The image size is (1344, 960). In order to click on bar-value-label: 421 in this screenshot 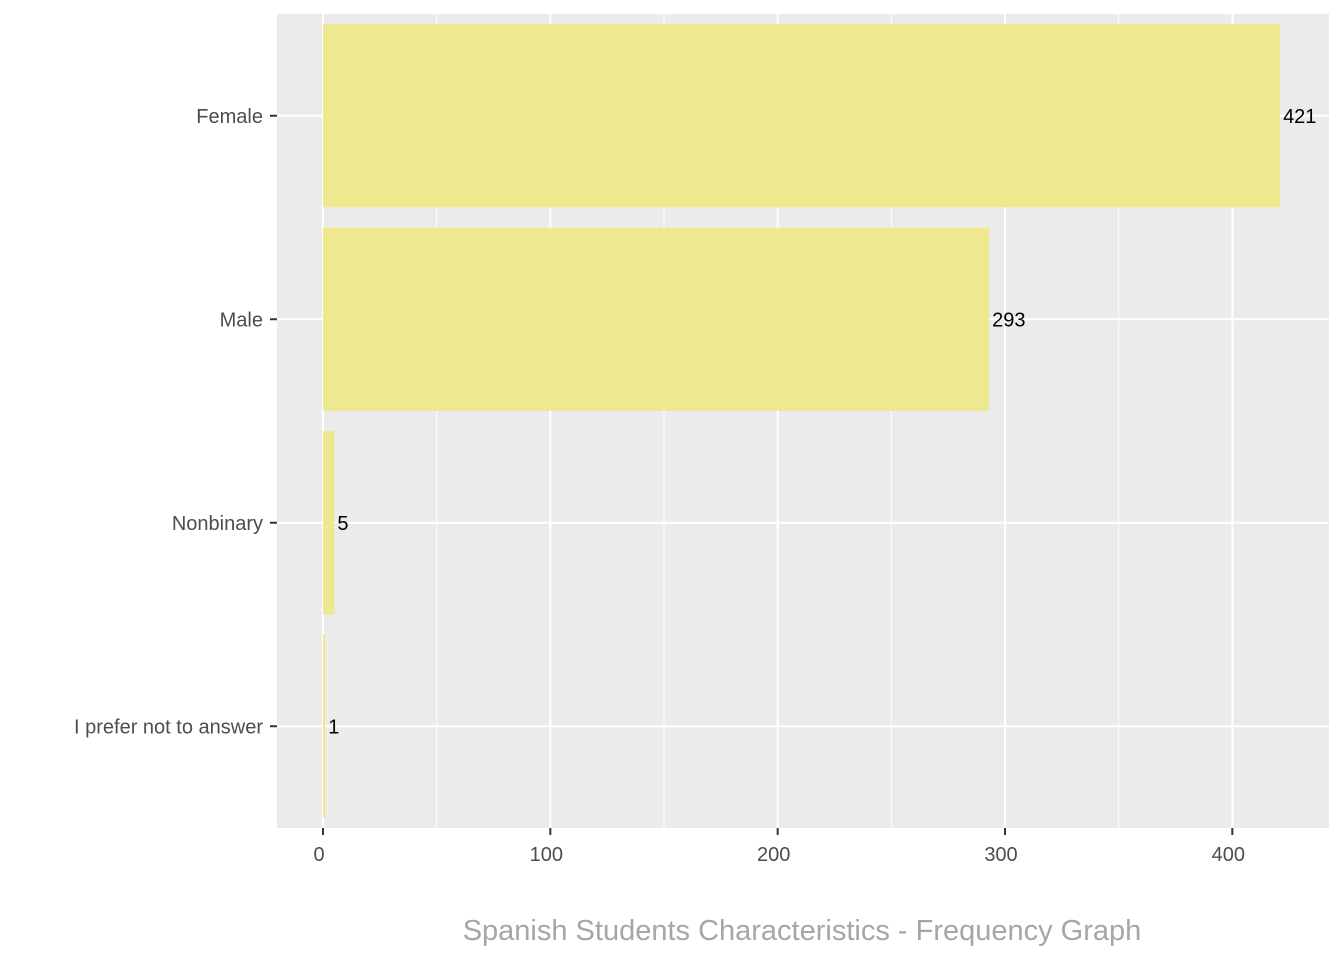, I will do `click(1299, 117)`.